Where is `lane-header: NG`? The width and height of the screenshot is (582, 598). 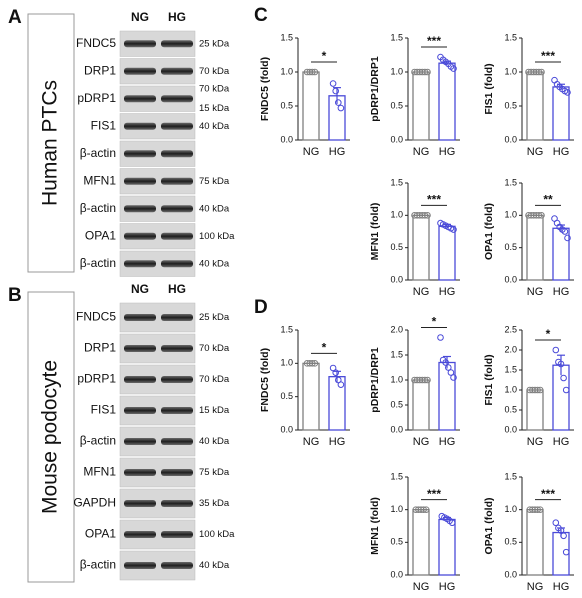 lane-header: NG is located at coordinates (140, 17).